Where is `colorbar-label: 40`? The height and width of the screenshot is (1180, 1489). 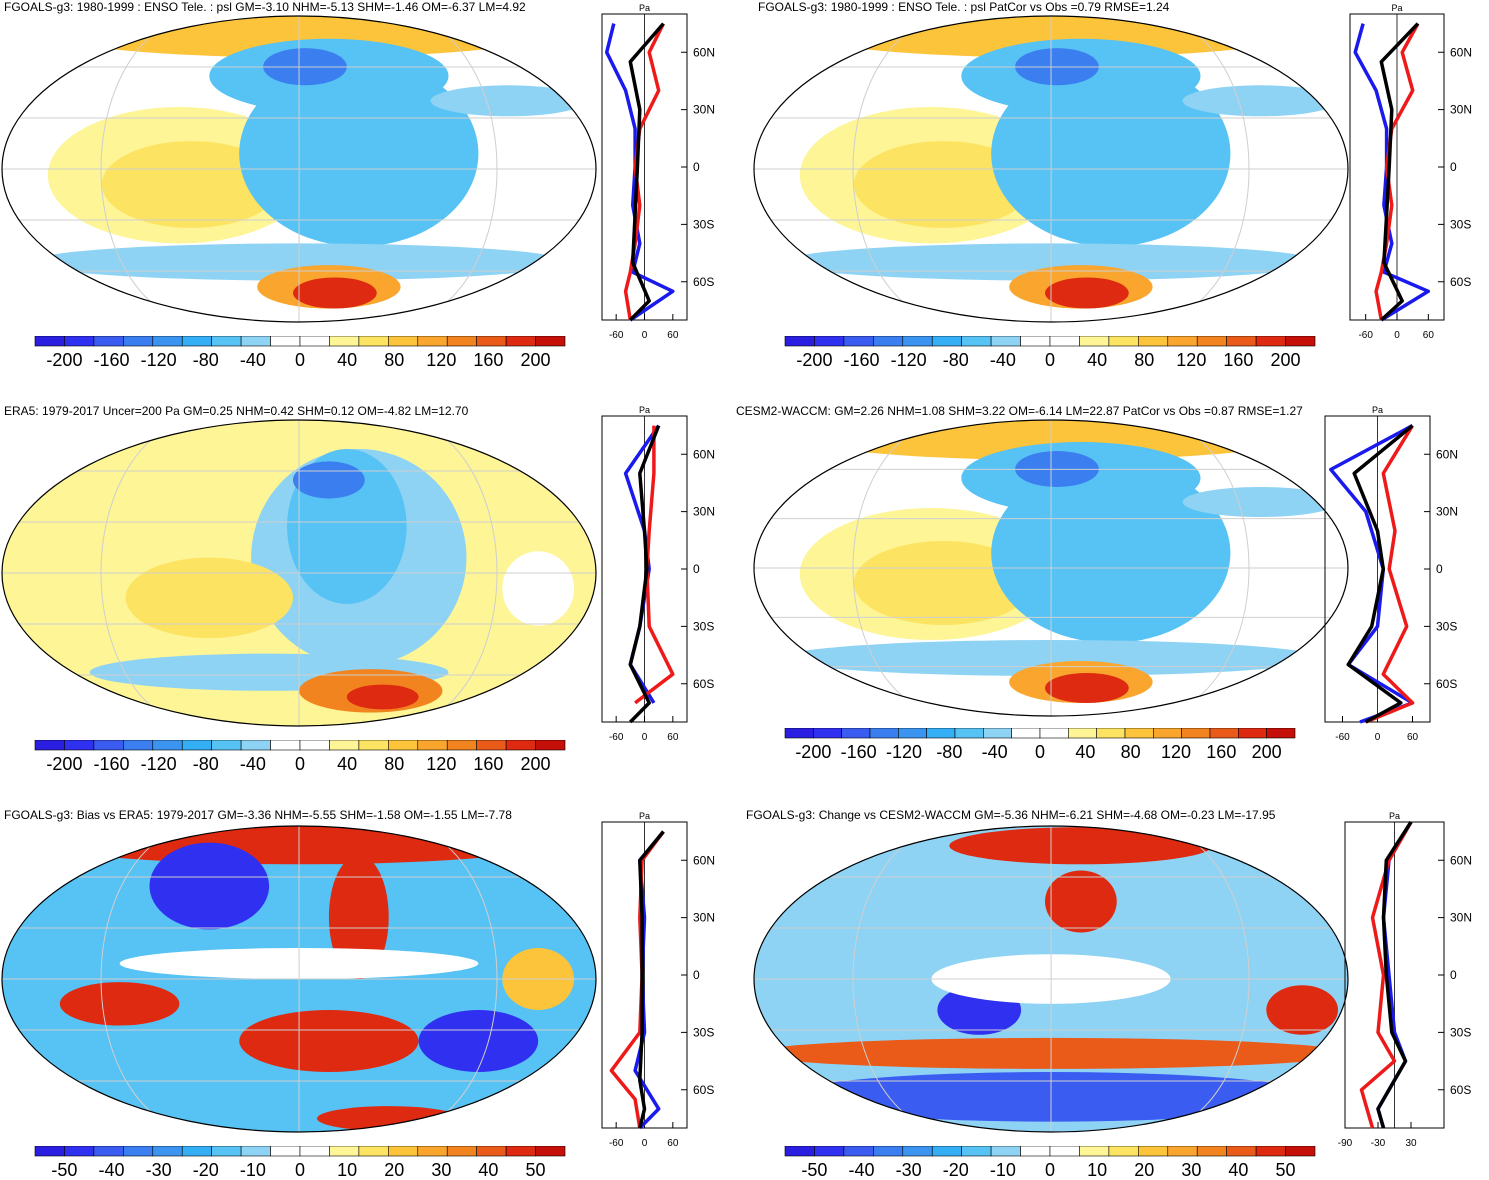 colorbar-label: 40 is located at coordinates (488, 1170).